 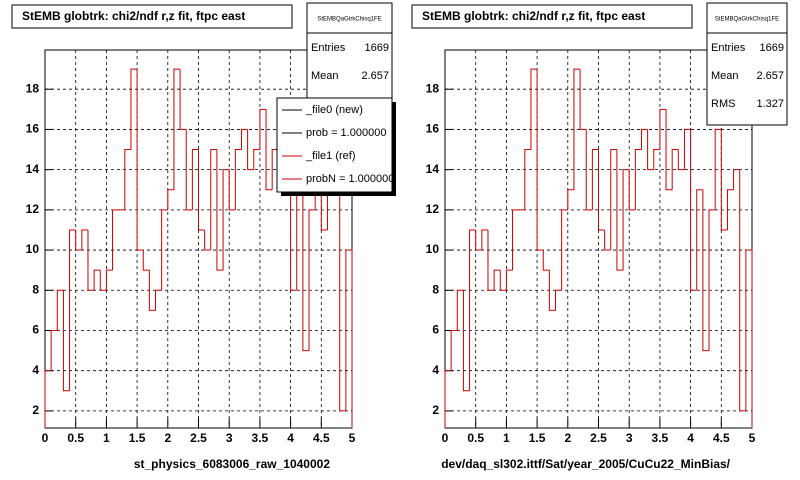 What do you see at coordinates (334, 110) in the screenshot?
I see `legend-label: _file0 (new)` at bounding box center [334, 110].